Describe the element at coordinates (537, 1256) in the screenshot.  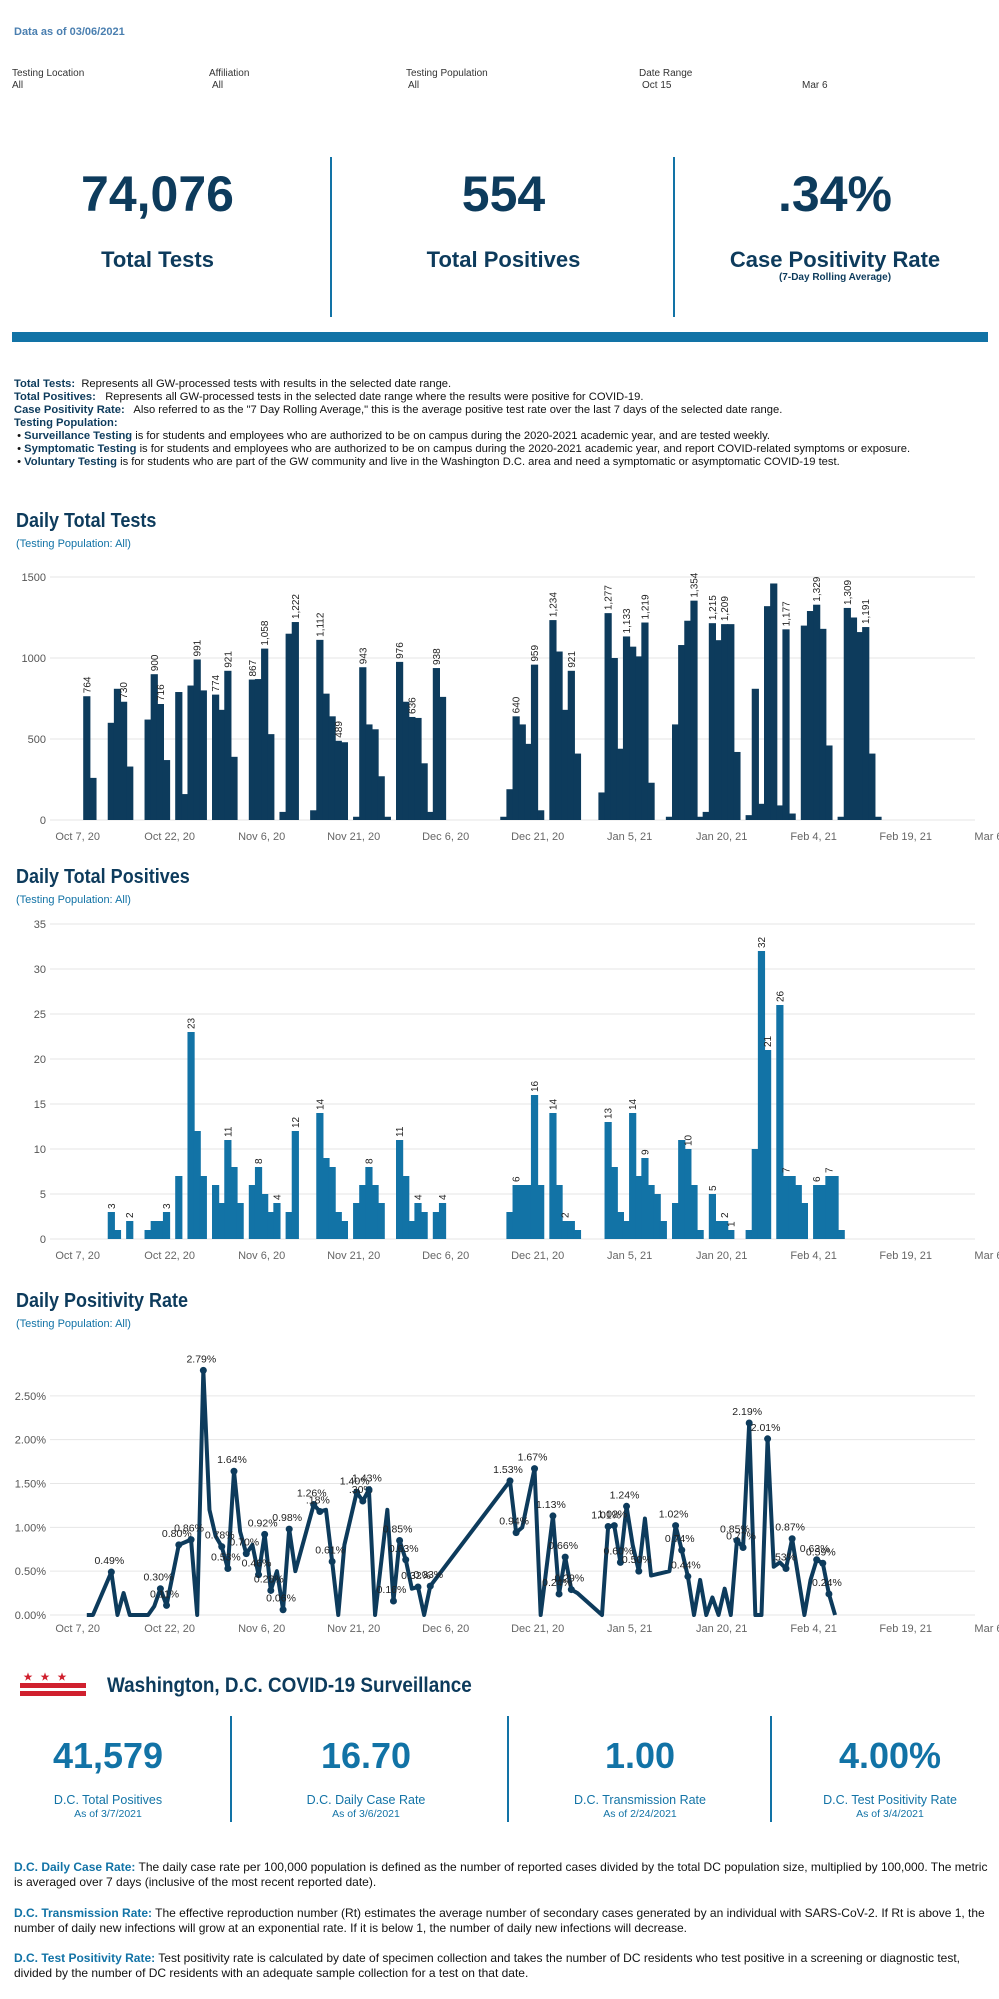
I see `x-tick-label: Dec 21, 20` at that location.